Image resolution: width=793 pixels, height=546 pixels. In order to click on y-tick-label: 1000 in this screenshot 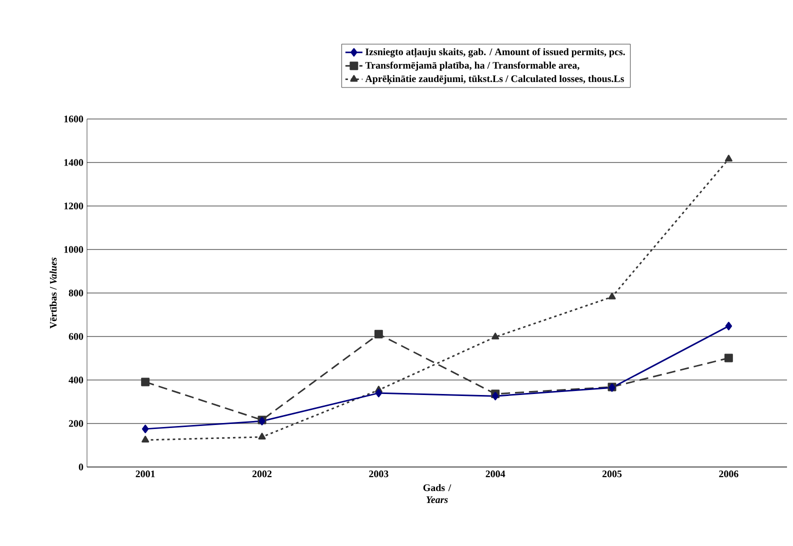, I will do `click(74, 249)`.